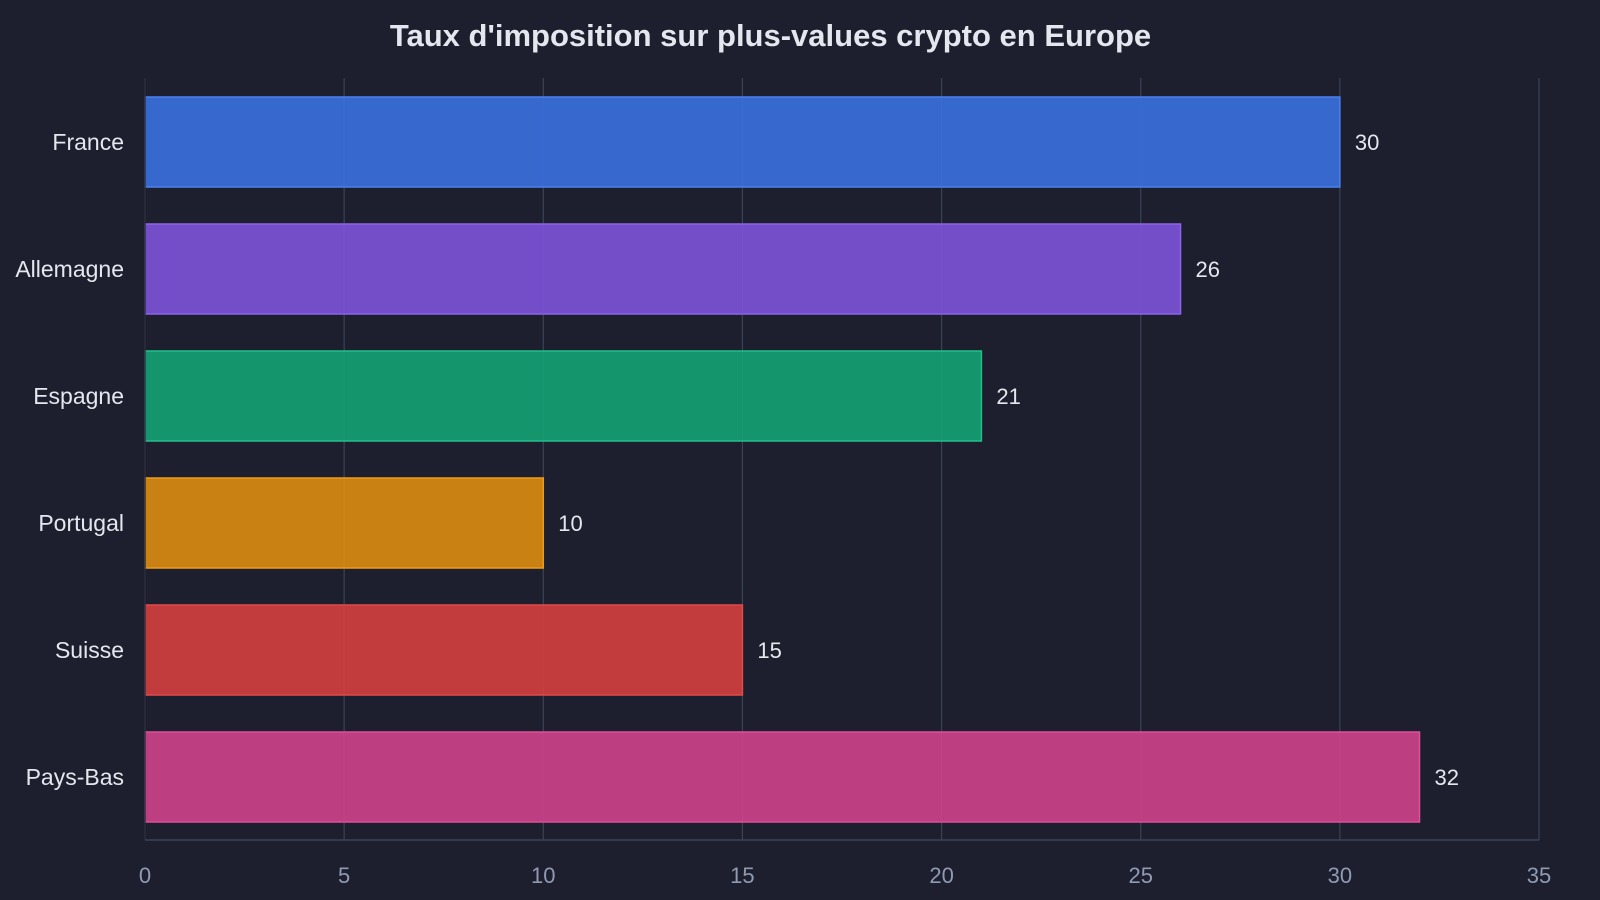  I want to click on x-tick-label: 30, so click(1340, 875).